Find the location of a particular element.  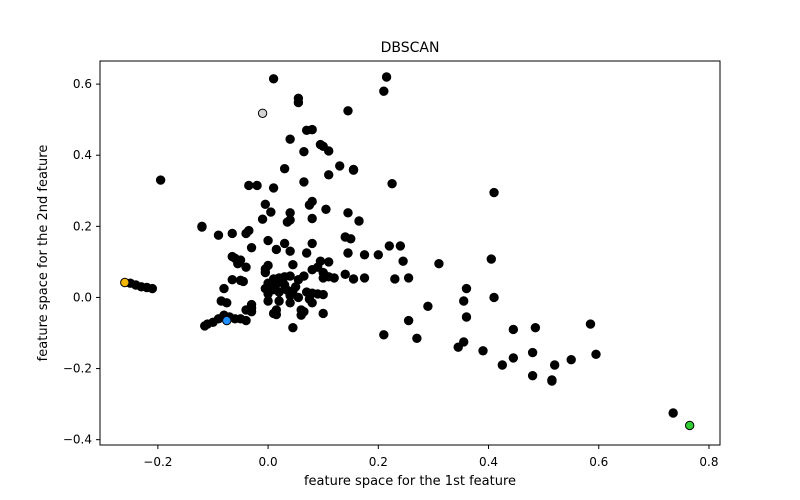

x-tick-label: 0.0 is located at coordinates (268, 462).